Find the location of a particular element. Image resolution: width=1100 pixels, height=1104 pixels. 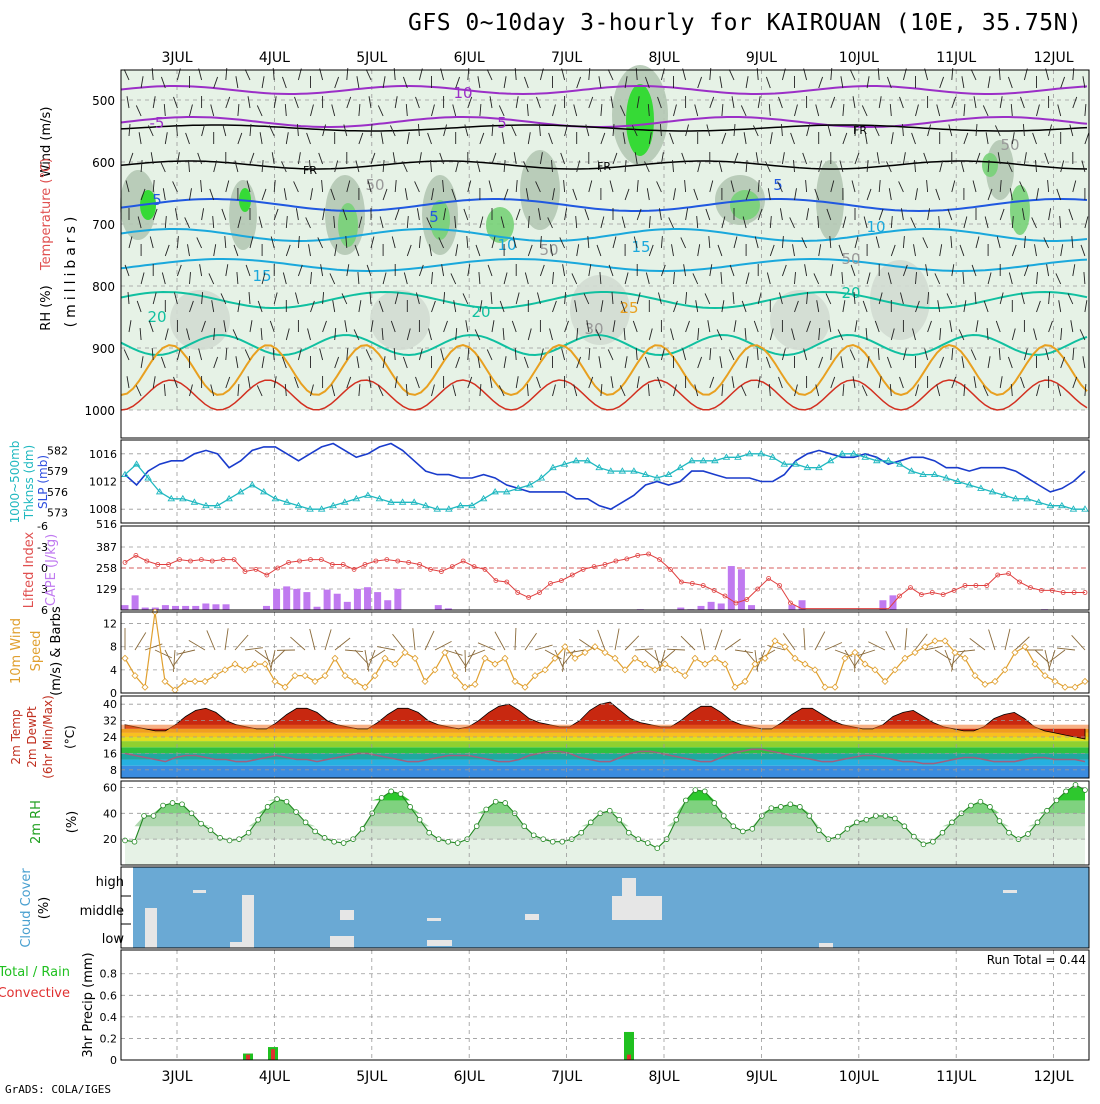

rh-labels: 2m RH (%) is located at coordinates (54, 822).